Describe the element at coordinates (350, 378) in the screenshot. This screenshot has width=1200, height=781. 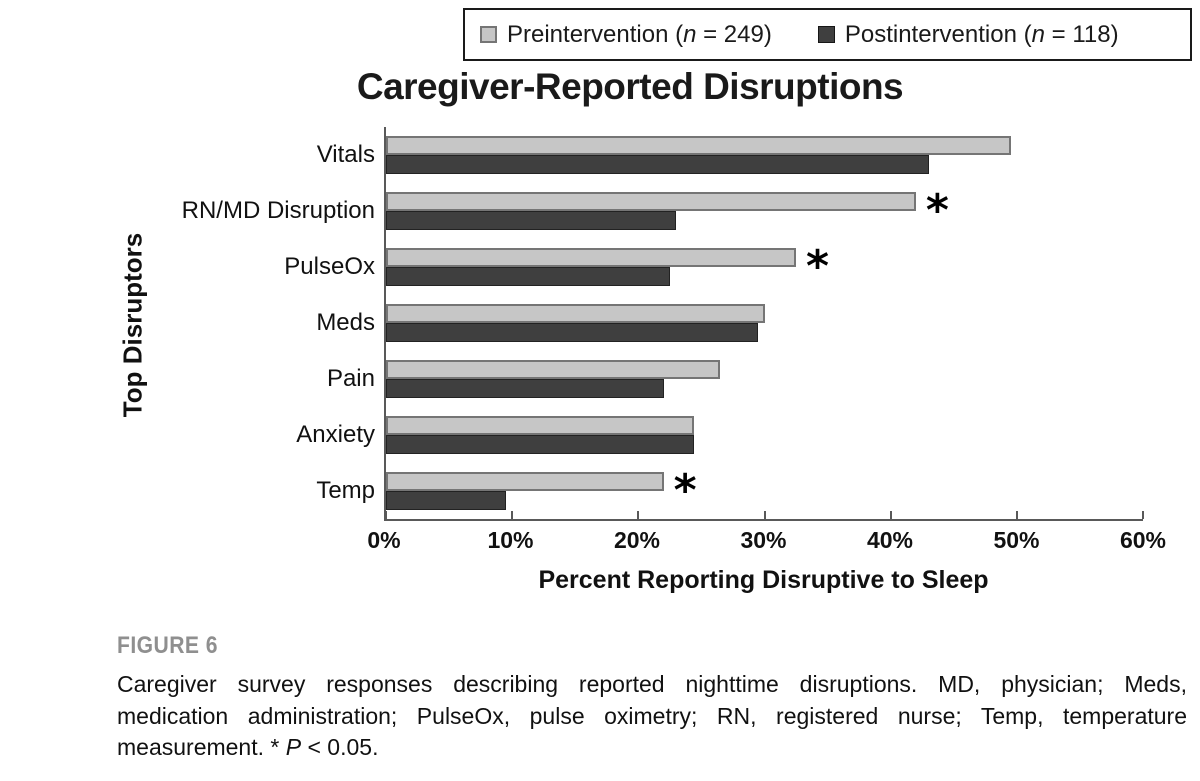
I see `category-label: Pain` at that location.